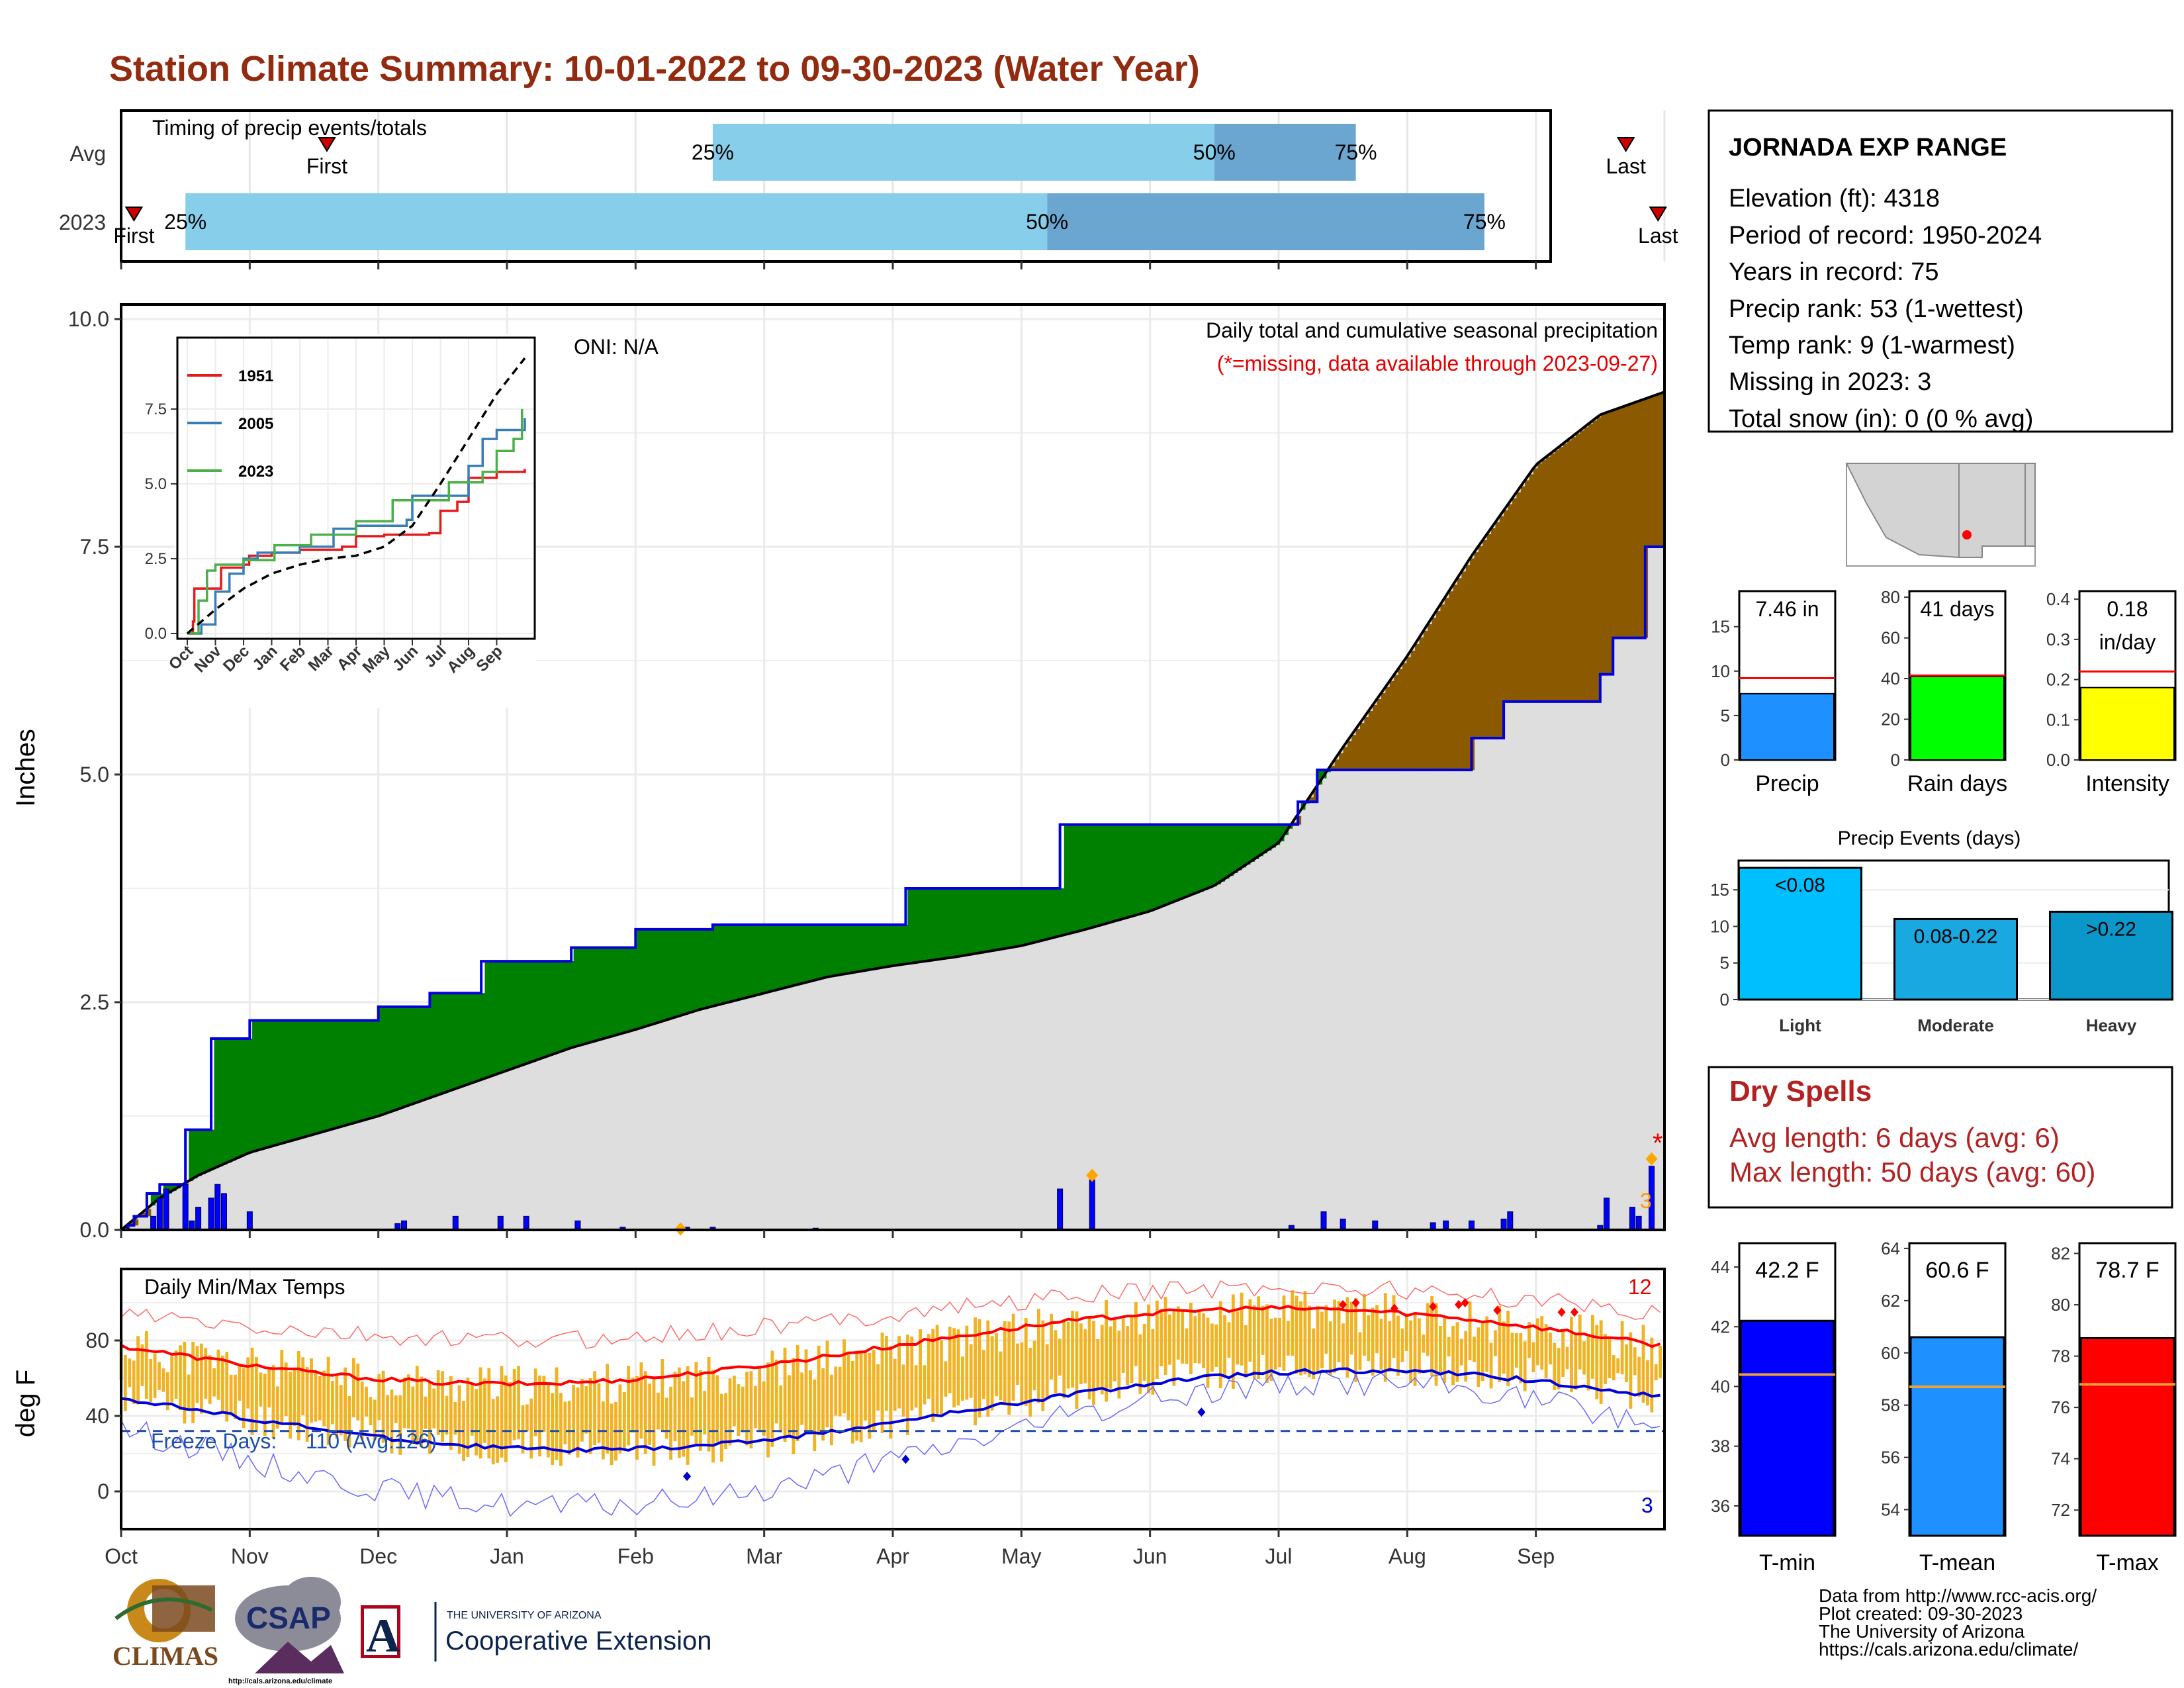  Describe the element at coordinates (1957, 718) in the screenshot. I see `stat-bar` at that location.